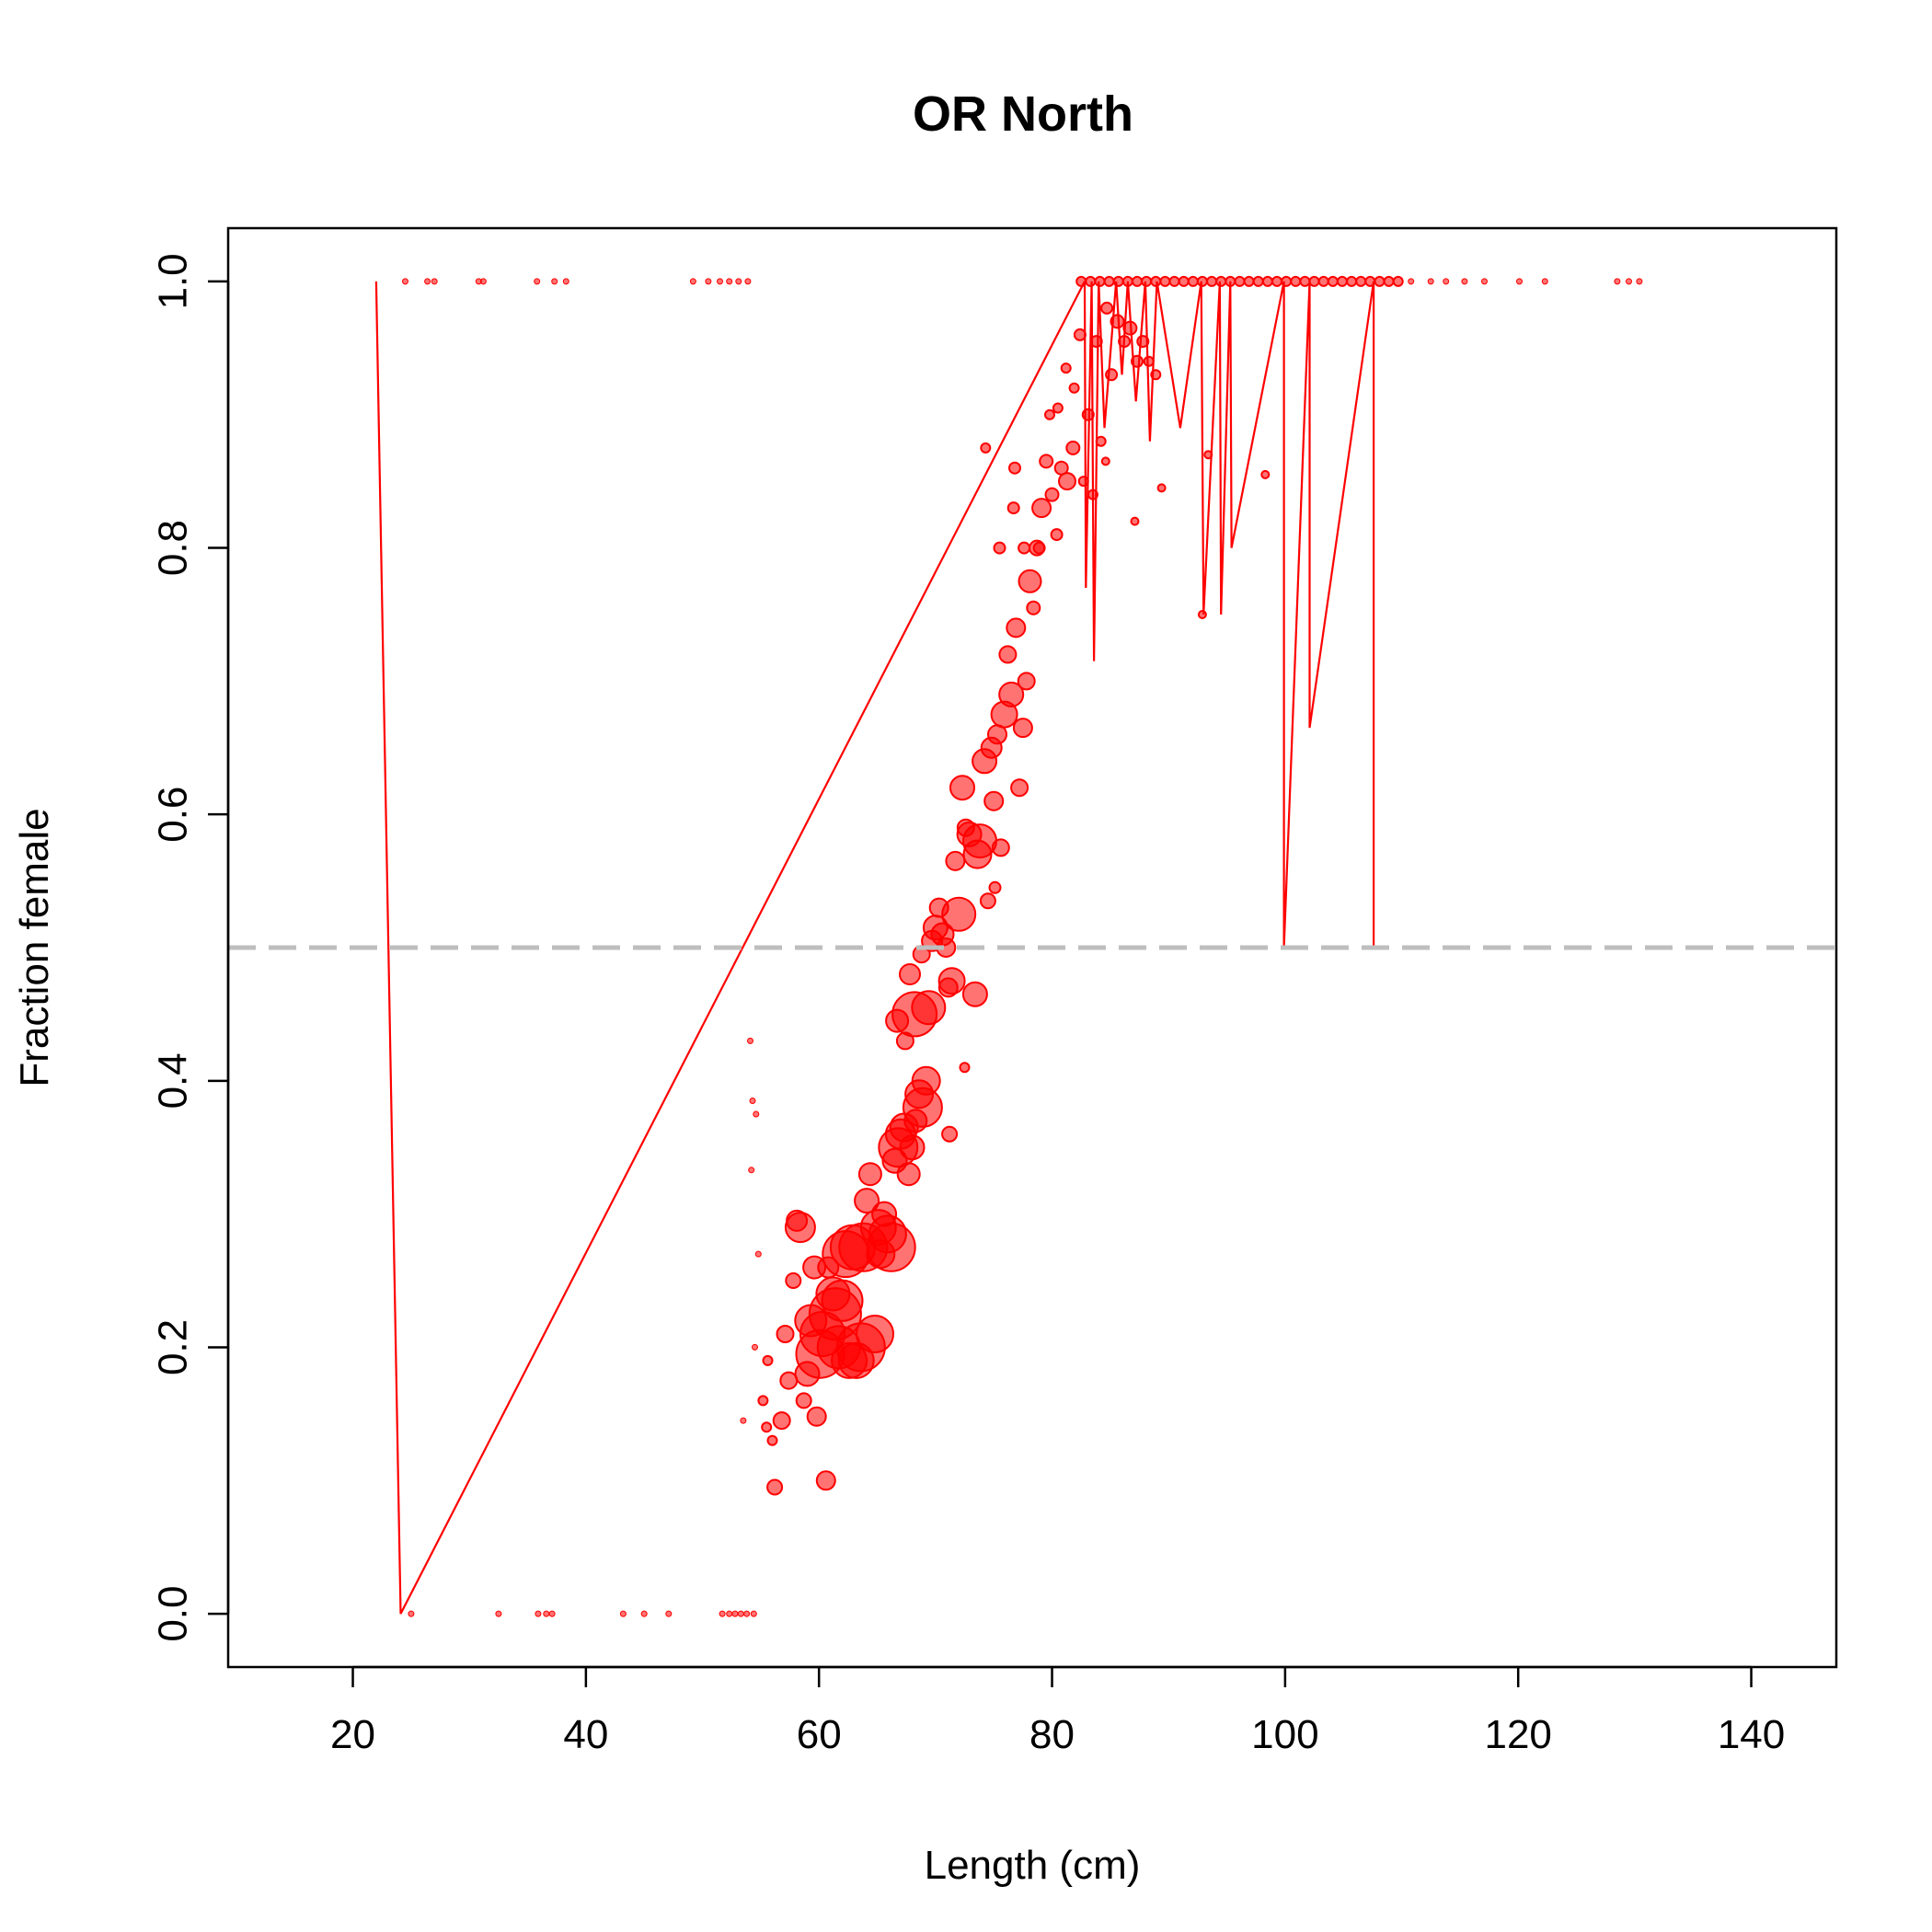 The image size is (1932, 1932). I want to click on y-tick-label: 0.4, so click(173, 1080).